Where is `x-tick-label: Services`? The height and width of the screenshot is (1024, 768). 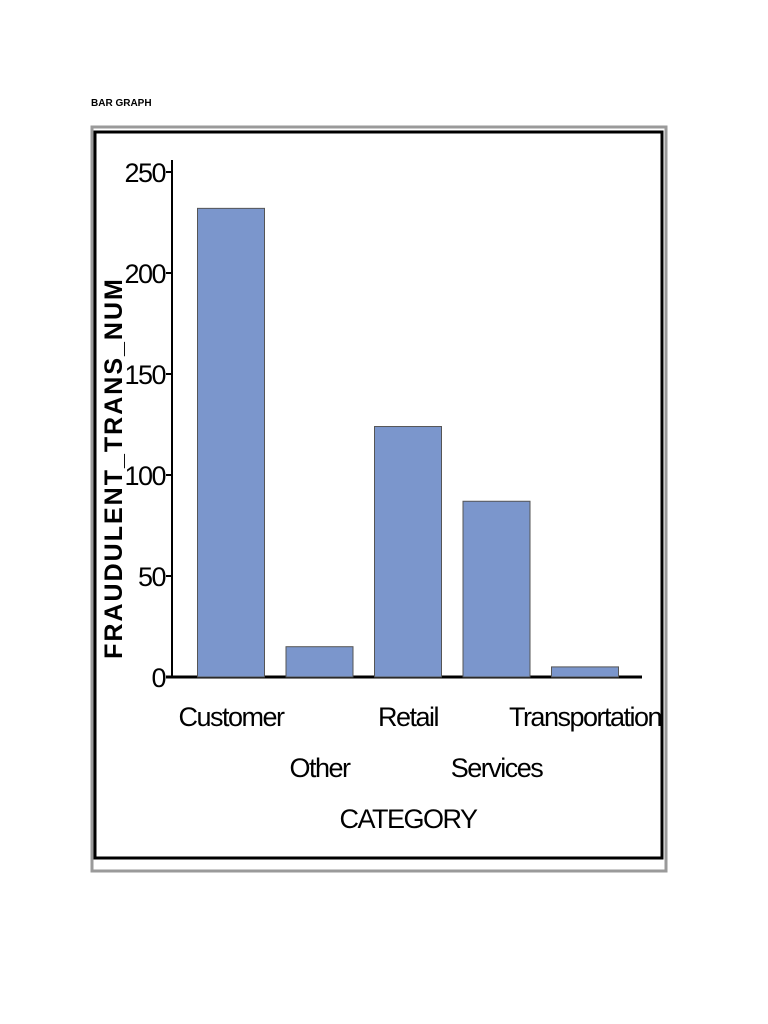 x-tick-label: Services is located at coordinates (497, 768).